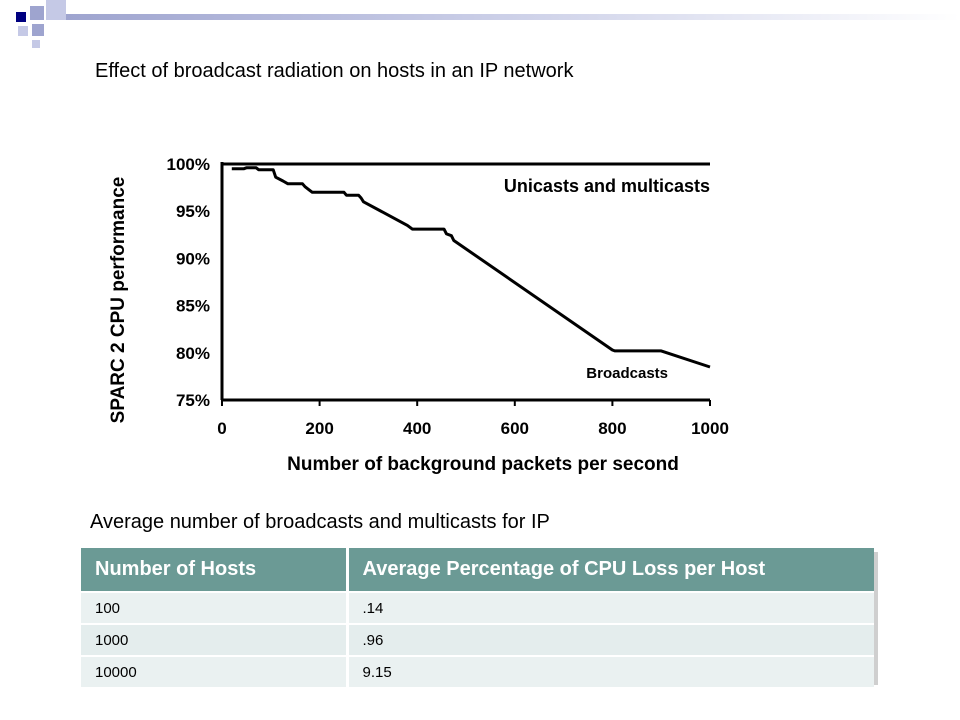  What do you see at coordinates (118, 300) in the screenshot?
I see `y-axis-label: SPARC 2 CPU performance` at bounding box center [118, 300].